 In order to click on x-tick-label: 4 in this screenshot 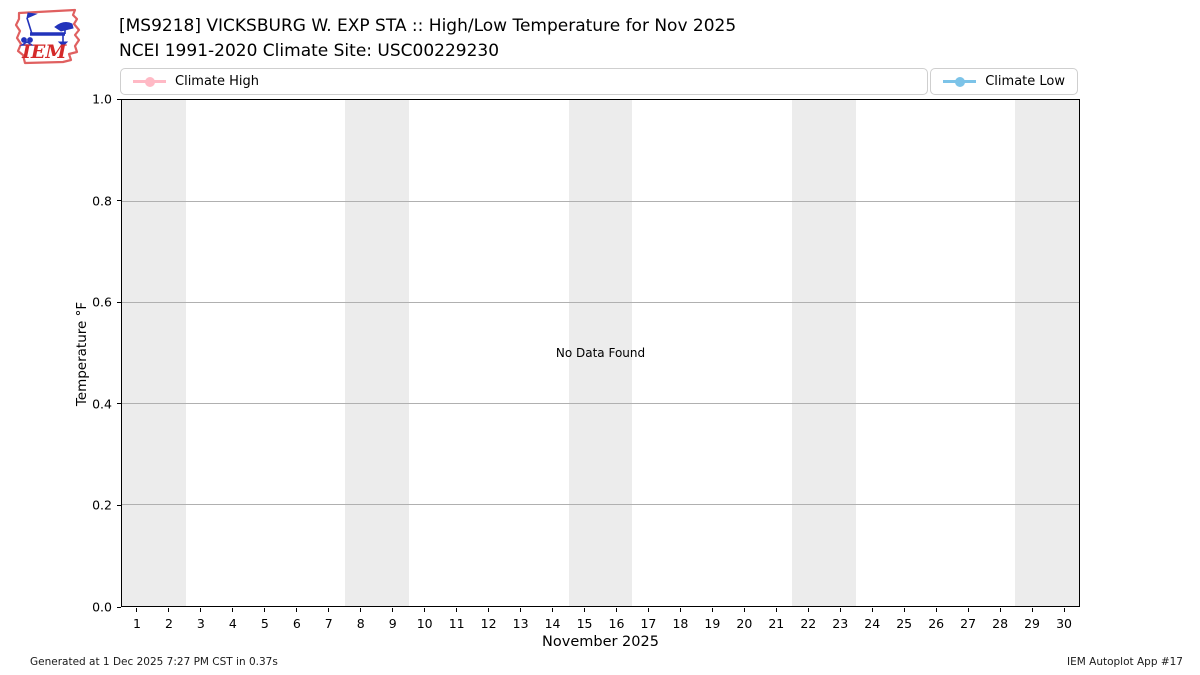, I will do `click(232, 623)`.